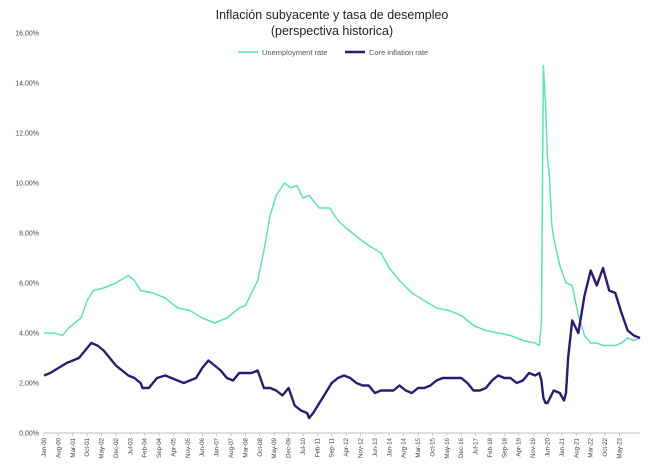 The width and height of the screenshot is (653, 475). I want to click on x-tick-label: May-16, so click(447, 447).